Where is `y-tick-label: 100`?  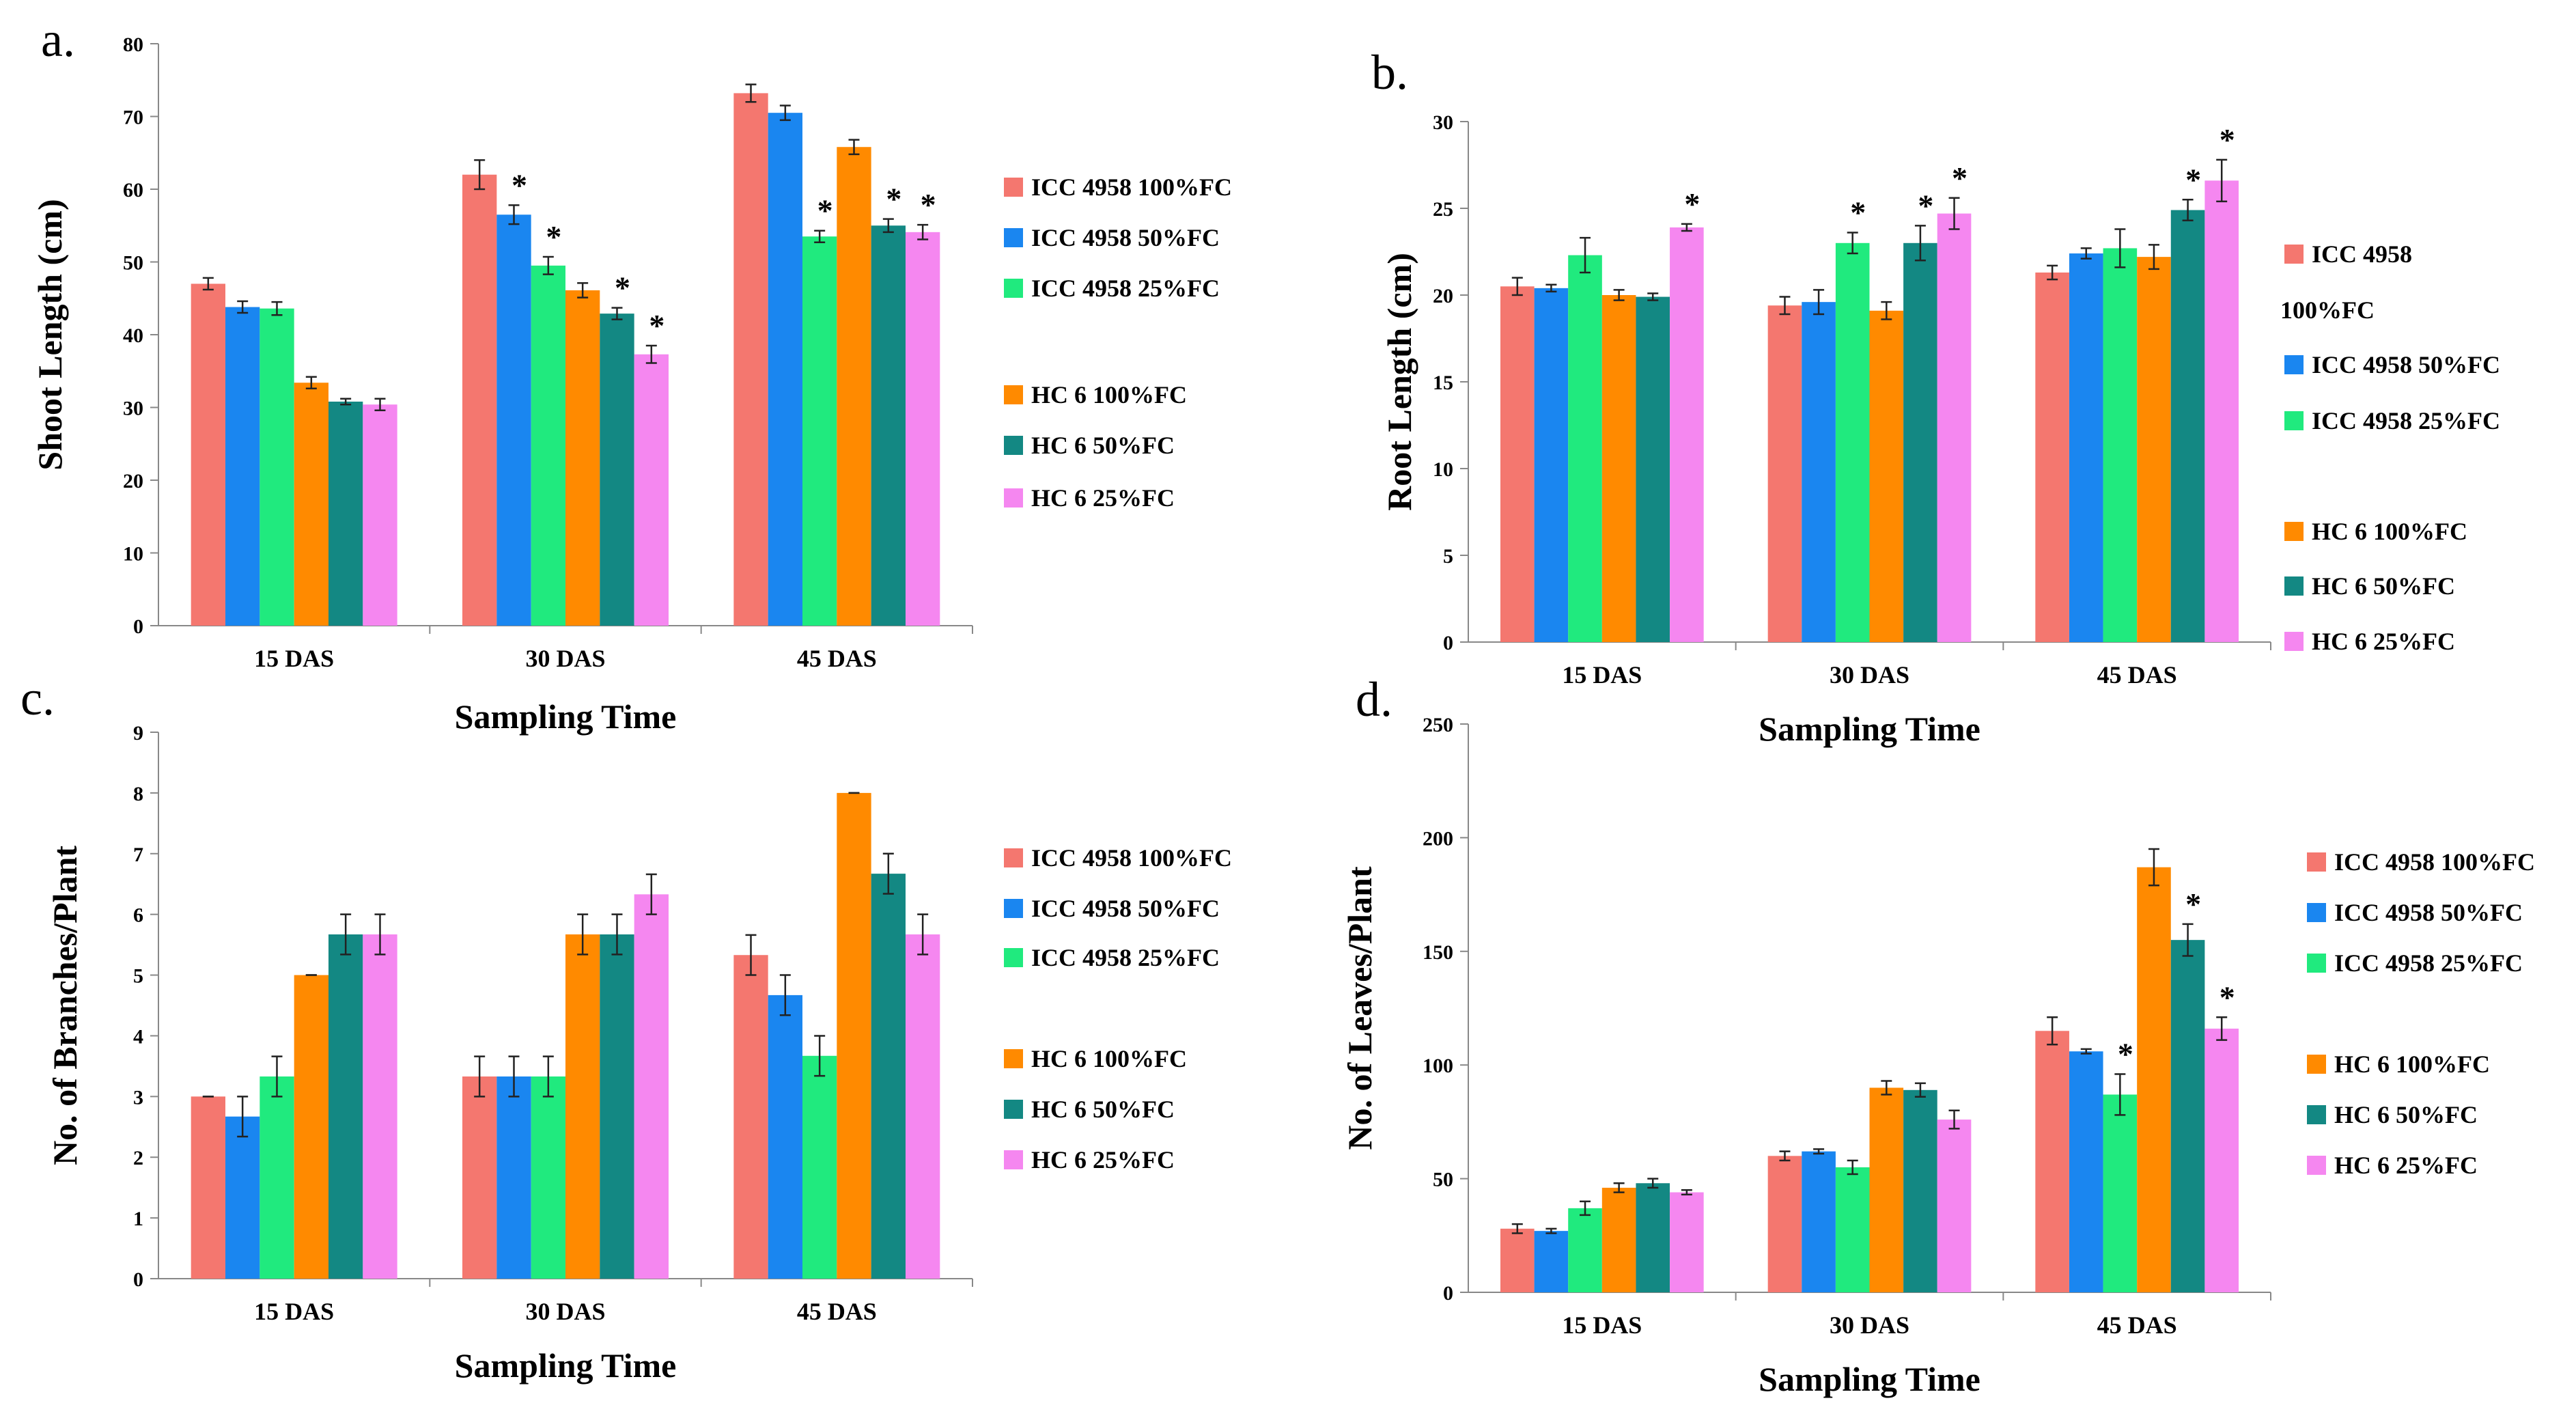 y-tick-label: 100 is located at coordinates (1438, 1066).